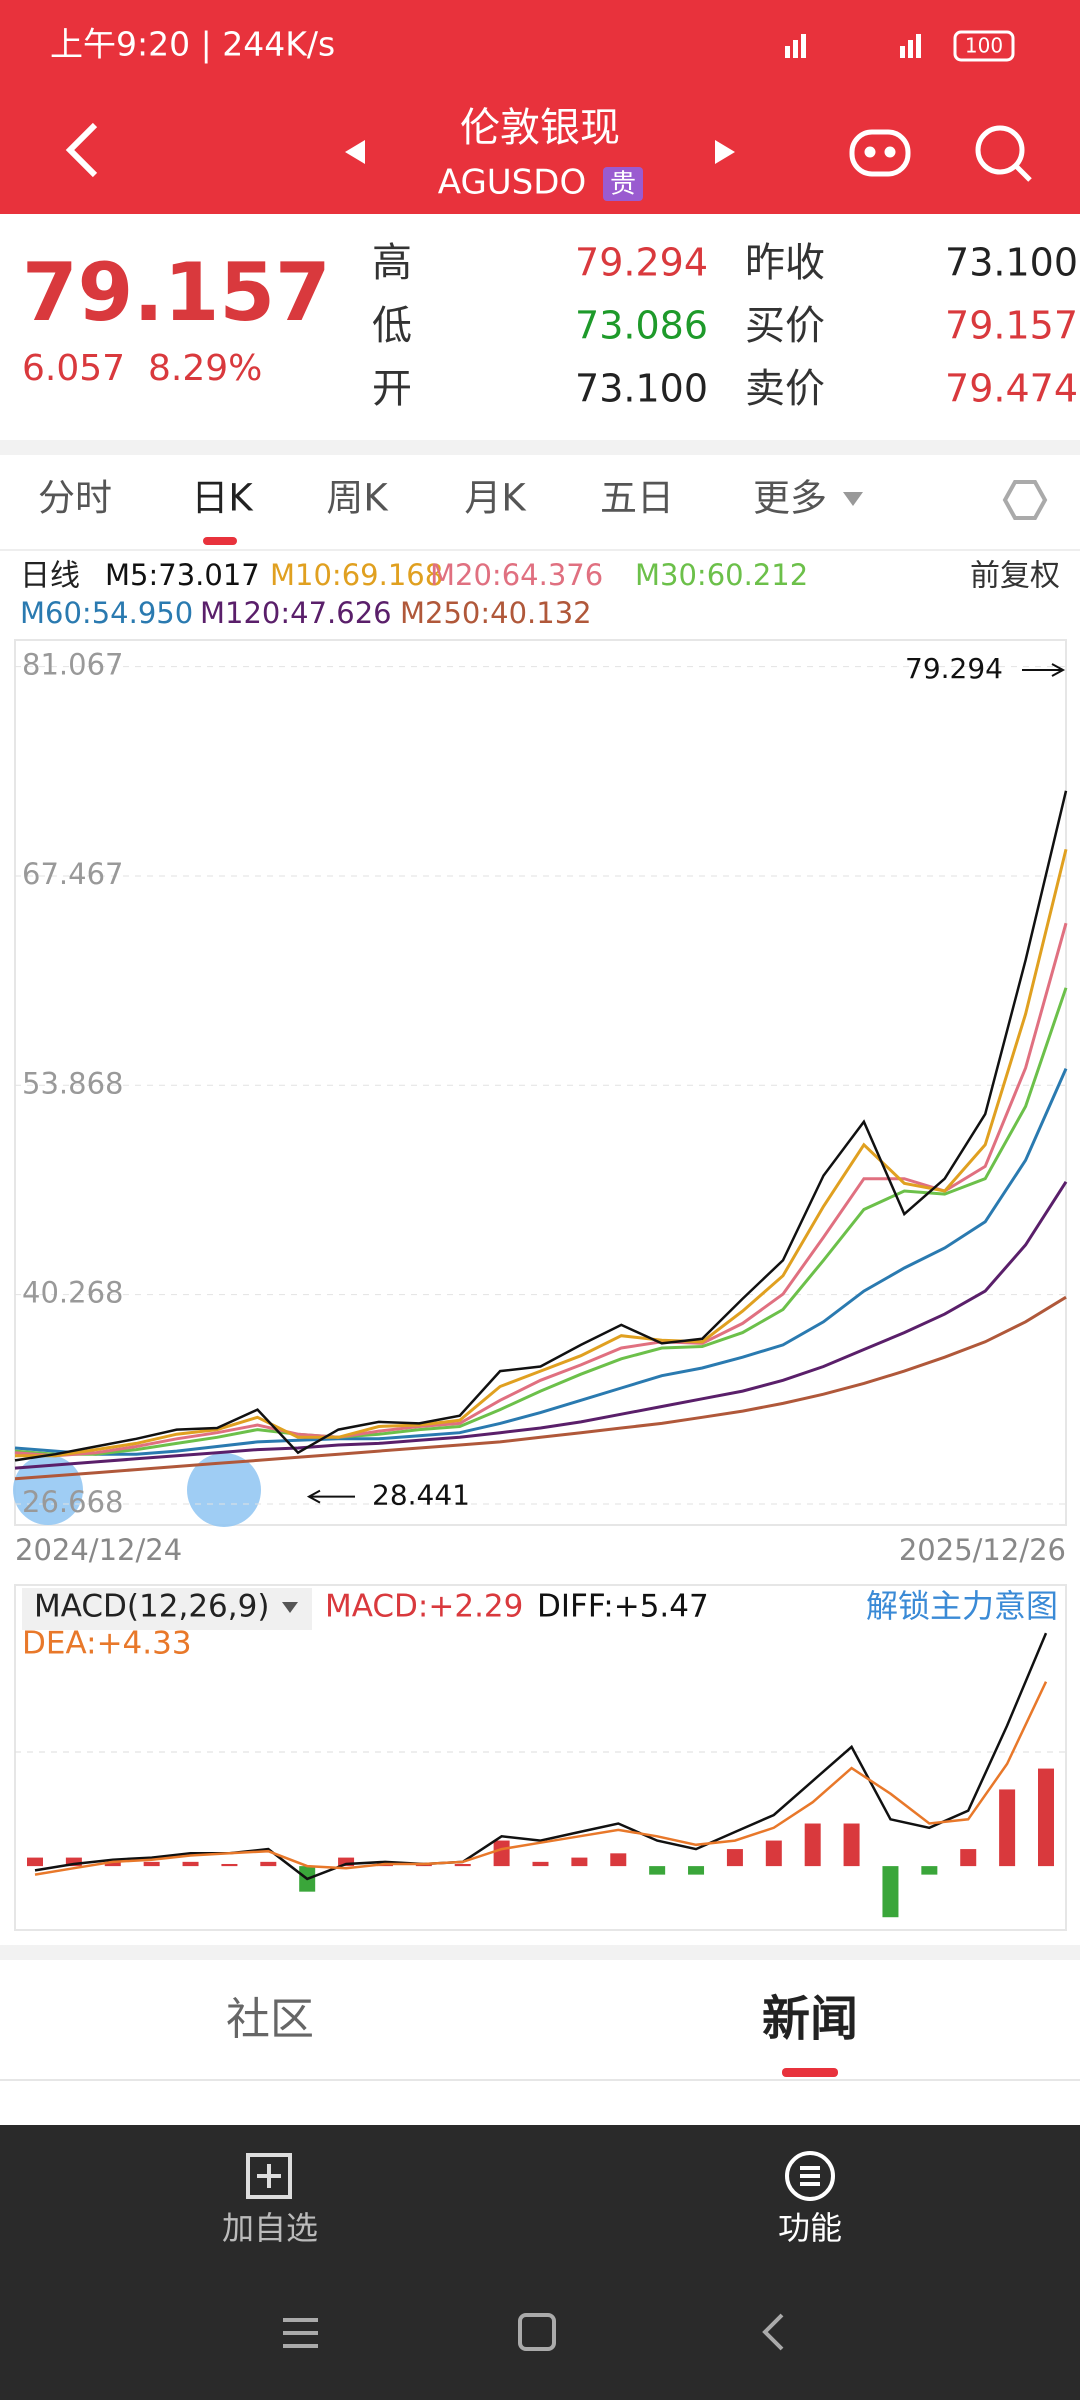  What do you see at coordinates (1011, 326) in the screenshot?
I see `field-value: 79.157` at bounding box center [1011, 326].